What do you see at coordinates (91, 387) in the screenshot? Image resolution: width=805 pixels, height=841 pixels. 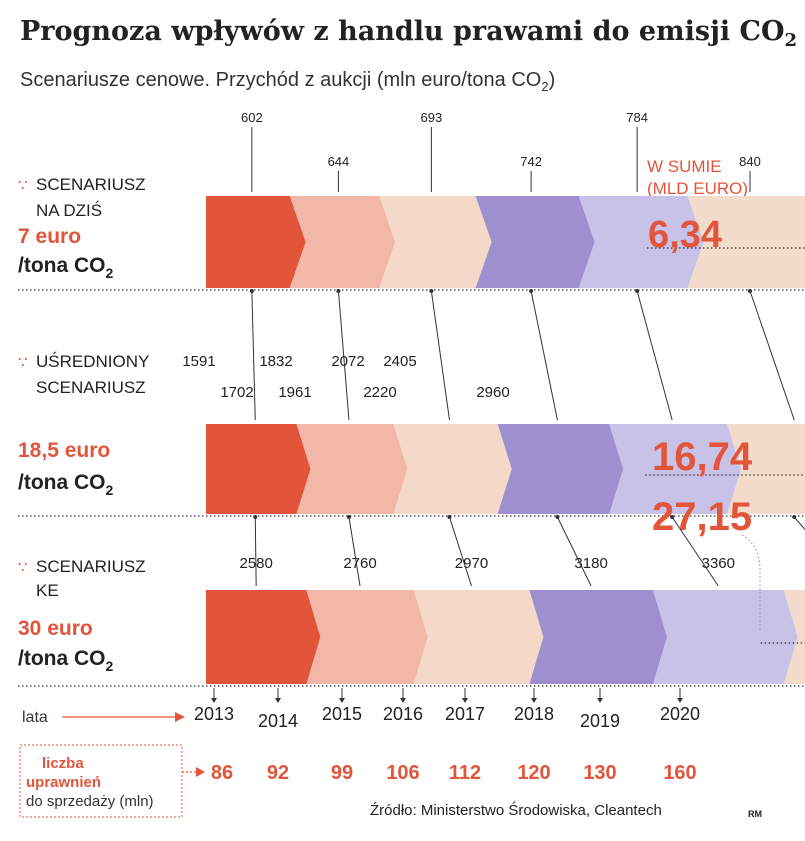 I see `scenario-label-line2-1: SCENARIUSZ` at bounding box center [91, 387].